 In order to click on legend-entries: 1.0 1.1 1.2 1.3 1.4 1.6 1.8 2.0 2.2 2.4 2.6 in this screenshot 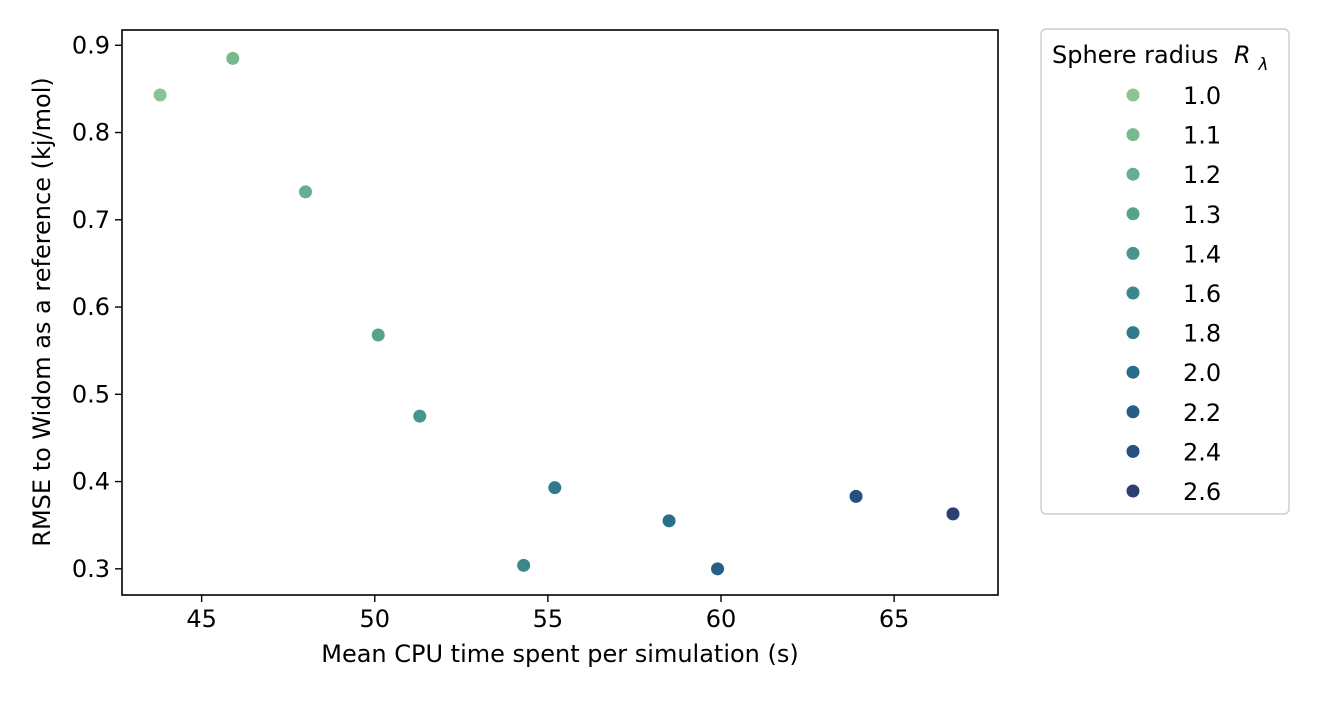, I will do `click(1173, 294)`.